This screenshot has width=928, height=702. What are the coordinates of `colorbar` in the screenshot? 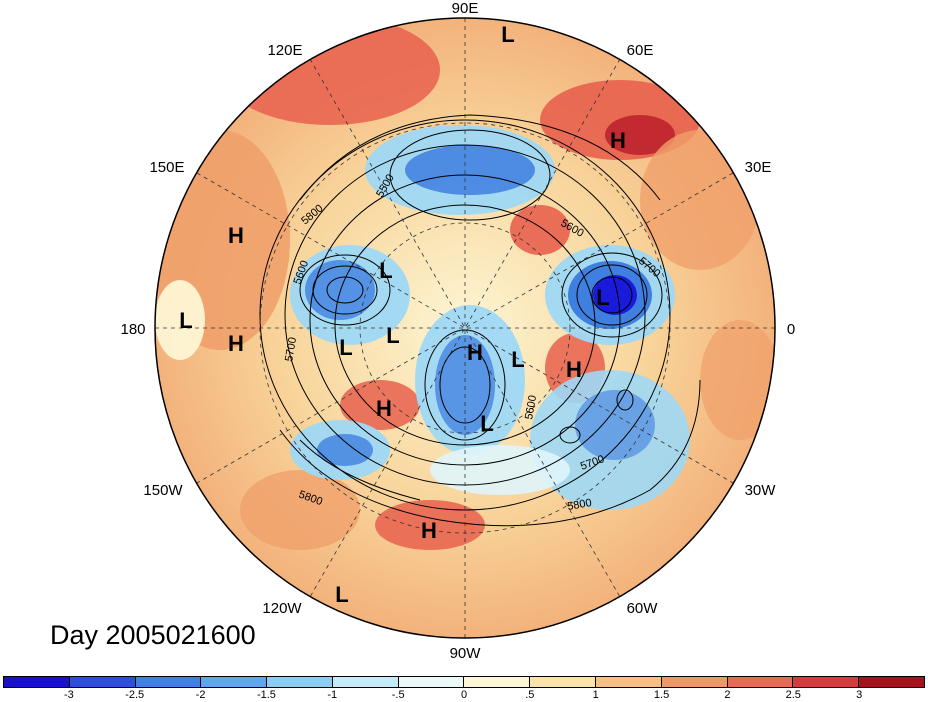 It's located at (464, 682).